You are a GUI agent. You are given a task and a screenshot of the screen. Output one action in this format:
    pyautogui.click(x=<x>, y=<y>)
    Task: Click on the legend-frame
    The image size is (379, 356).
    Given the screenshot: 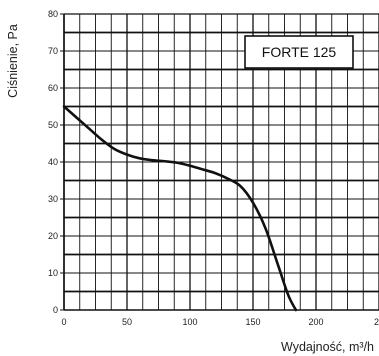 What is the action you would take?
    pyautogui.click(x=299, y=52)
    